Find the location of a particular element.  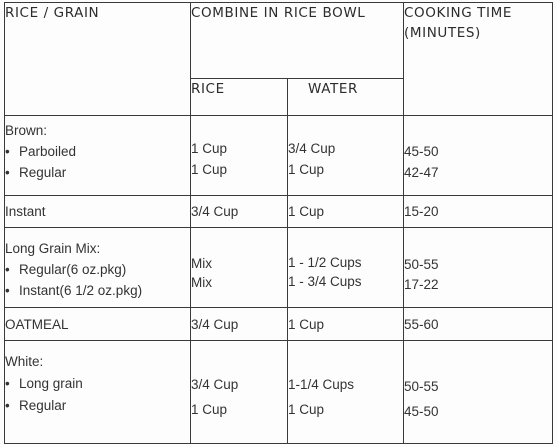

header-cooking-line2: (MINUTES) is located at coordinates (442, 33).